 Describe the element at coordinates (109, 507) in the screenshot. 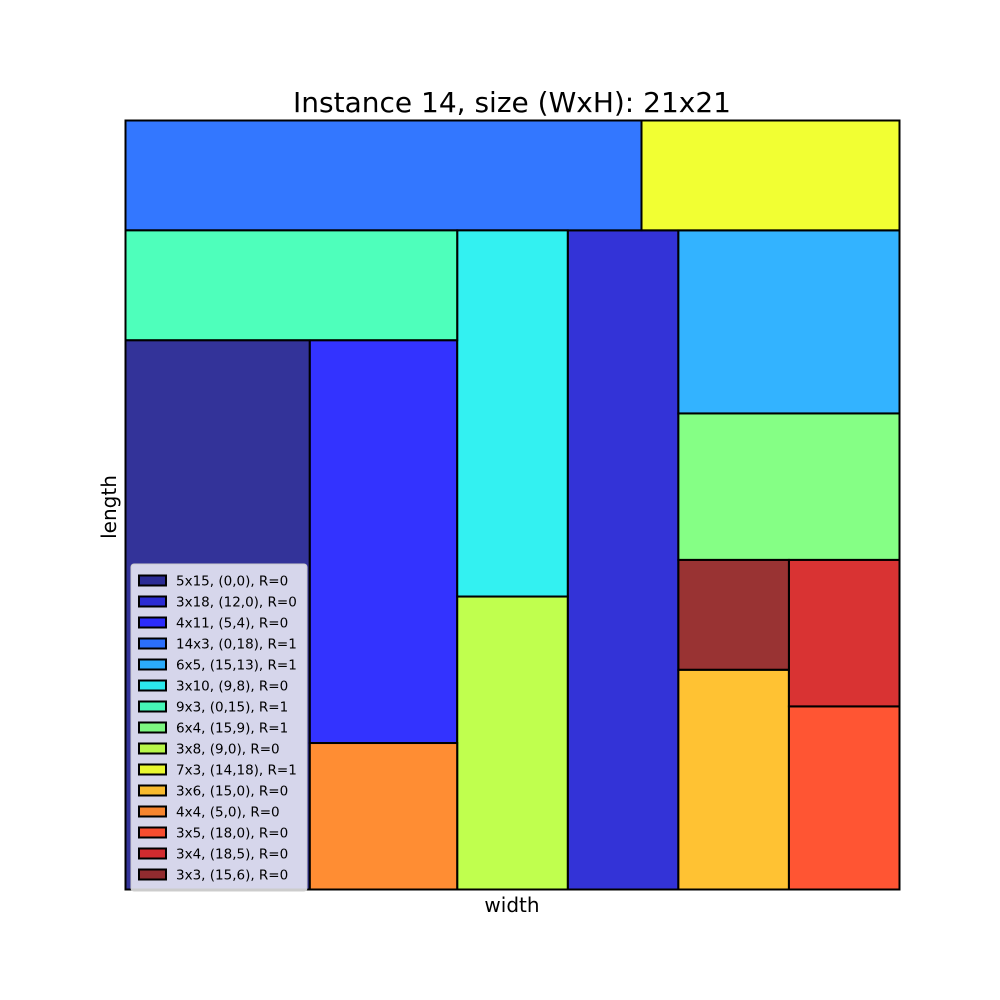

I see `y-axis-label: length` at that location.